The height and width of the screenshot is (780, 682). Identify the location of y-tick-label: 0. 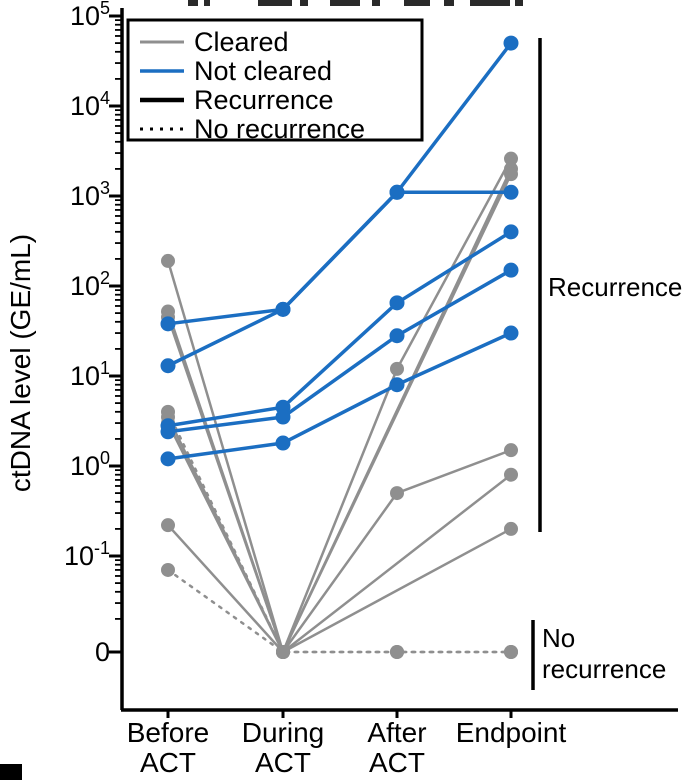
(102, 652).